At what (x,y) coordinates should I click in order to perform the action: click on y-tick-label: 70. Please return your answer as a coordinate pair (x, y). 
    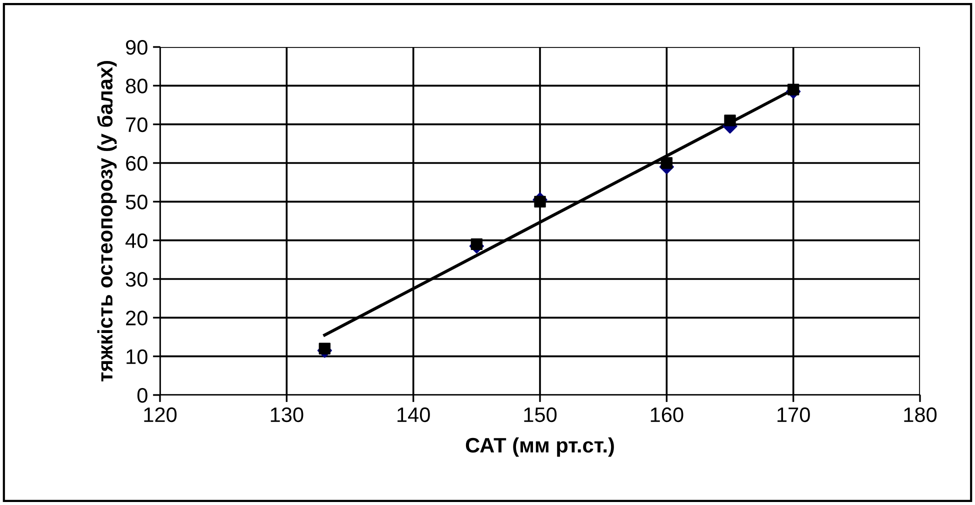
    Looking at the image, I should click on (137, 124).